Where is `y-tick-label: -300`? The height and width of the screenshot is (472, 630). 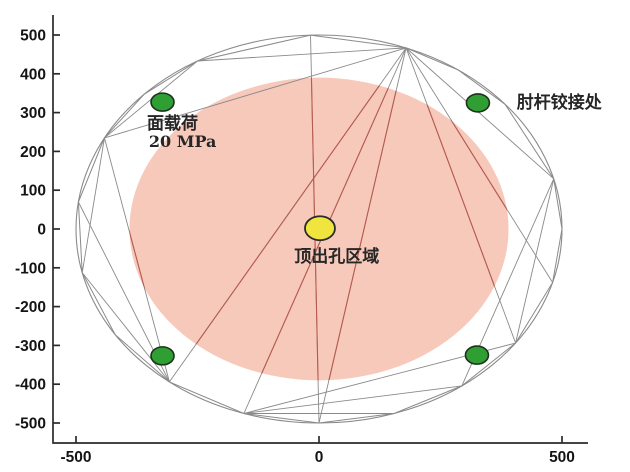
y-tick-label: -300 is located at coordinates (30, 346).